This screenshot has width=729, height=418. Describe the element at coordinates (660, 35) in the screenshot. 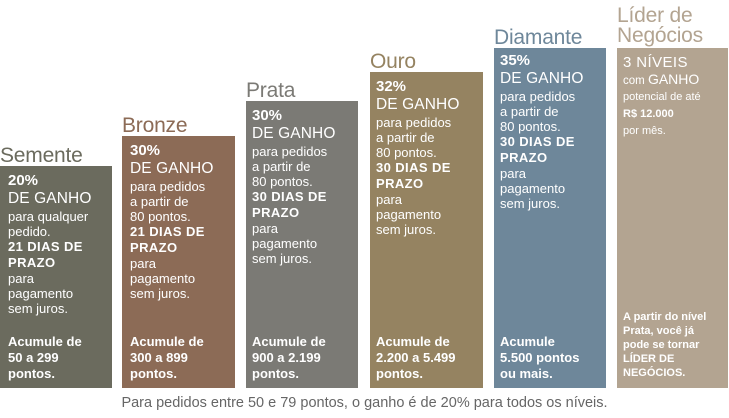

I see `tier-name-line: Negócios` at that location.